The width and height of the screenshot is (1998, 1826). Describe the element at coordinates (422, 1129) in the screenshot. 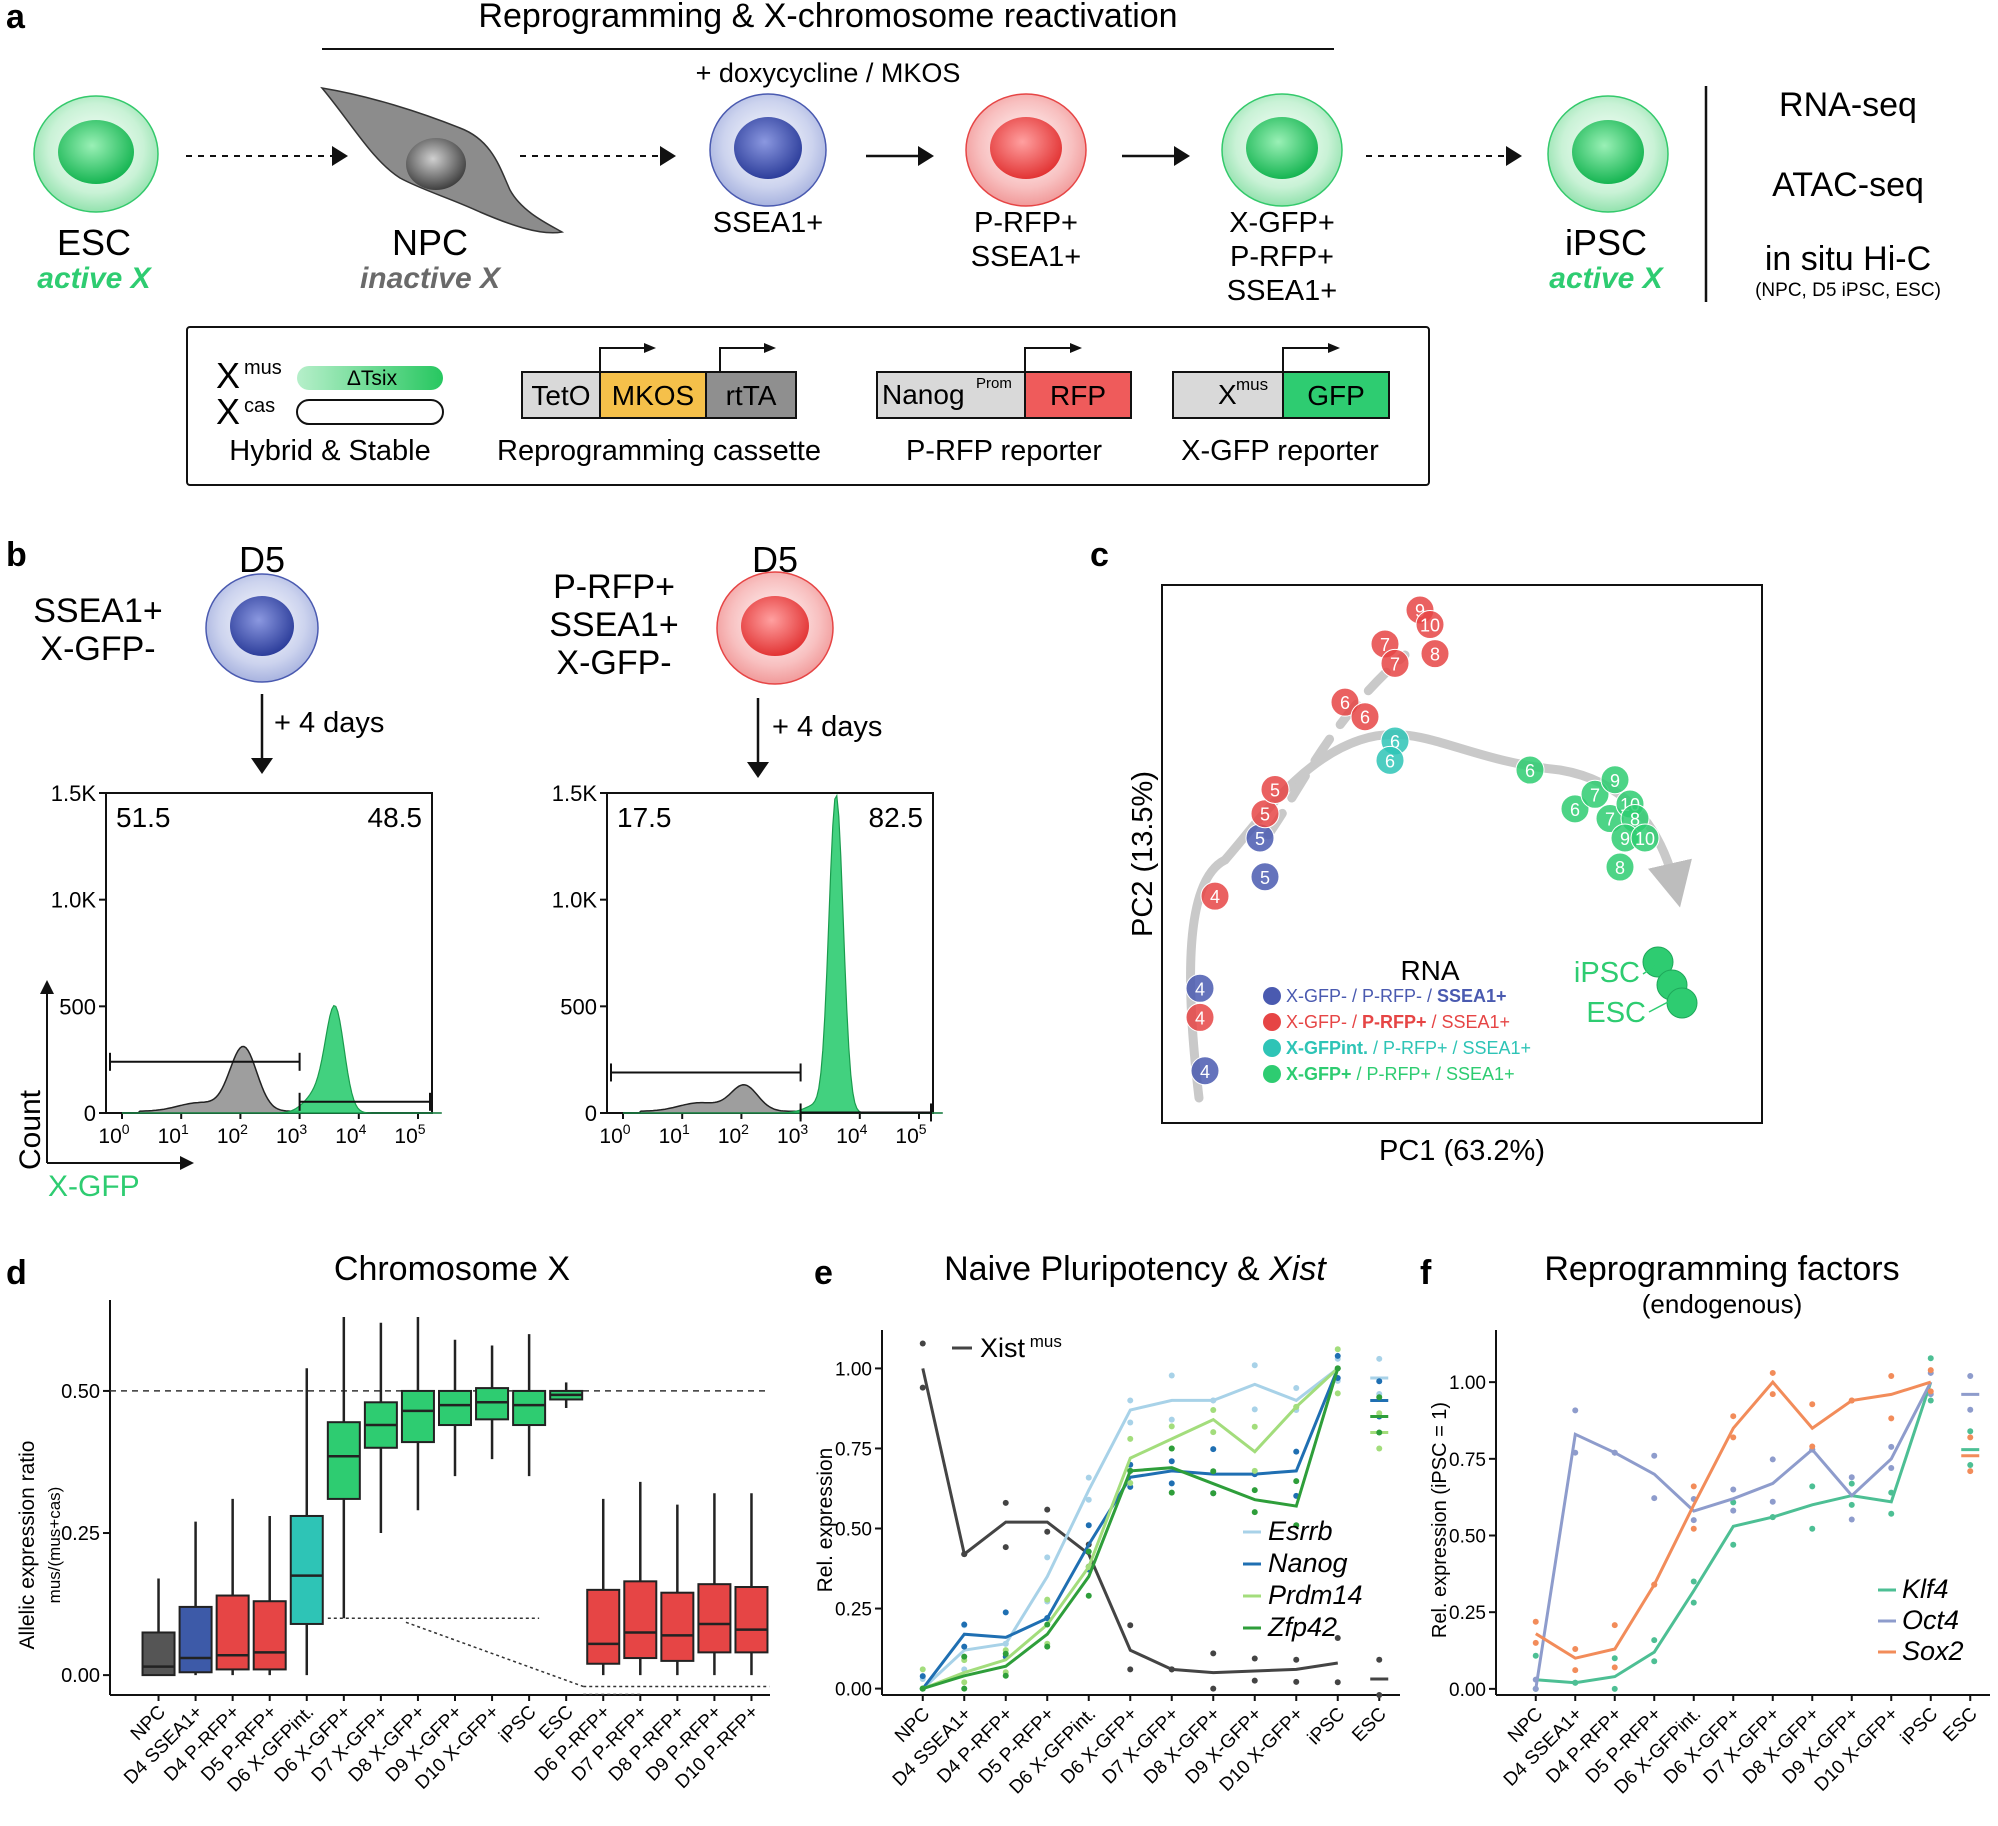

I see `x-tick-exp: 5` at that location.